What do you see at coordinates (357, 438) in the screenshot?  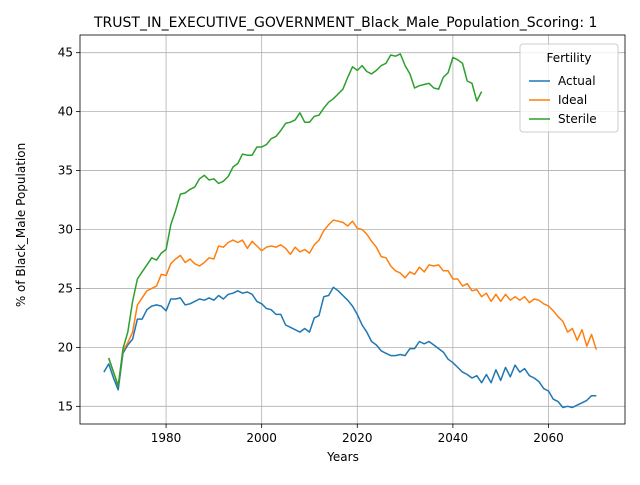 I see `x-tick-label: 2020` at bounding box center [357, 438].